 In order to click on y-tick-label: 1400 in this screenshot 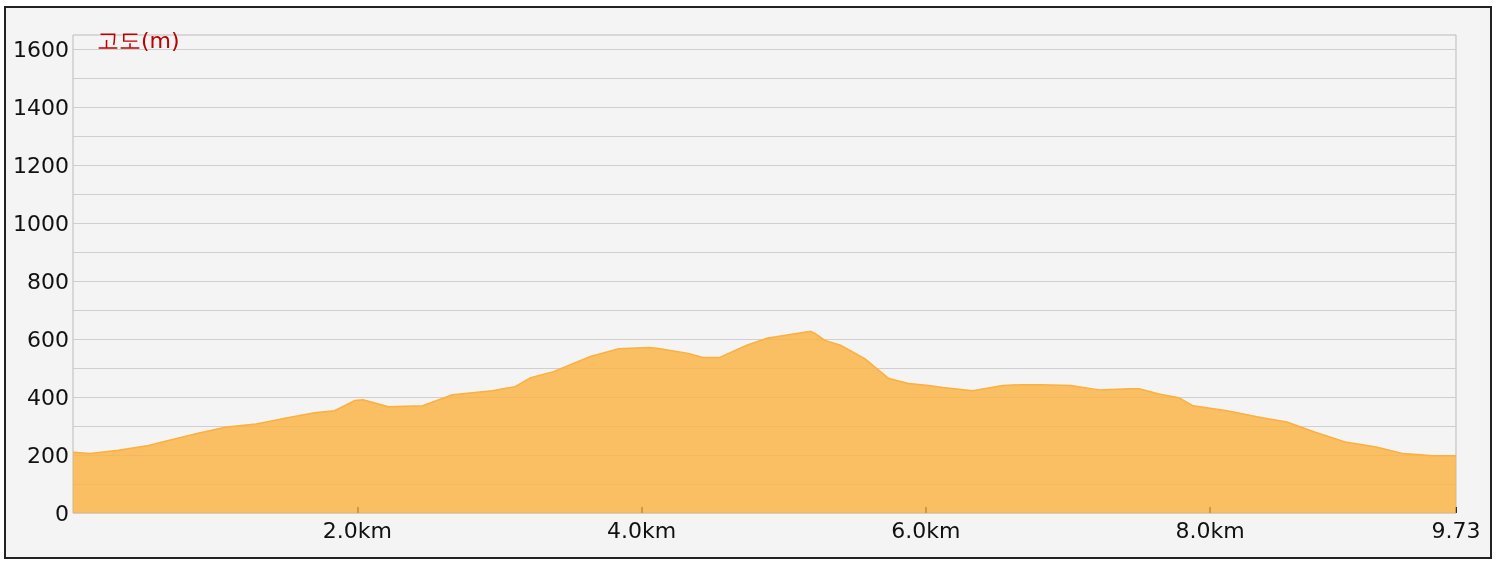, I will do `click(41, 107)`.